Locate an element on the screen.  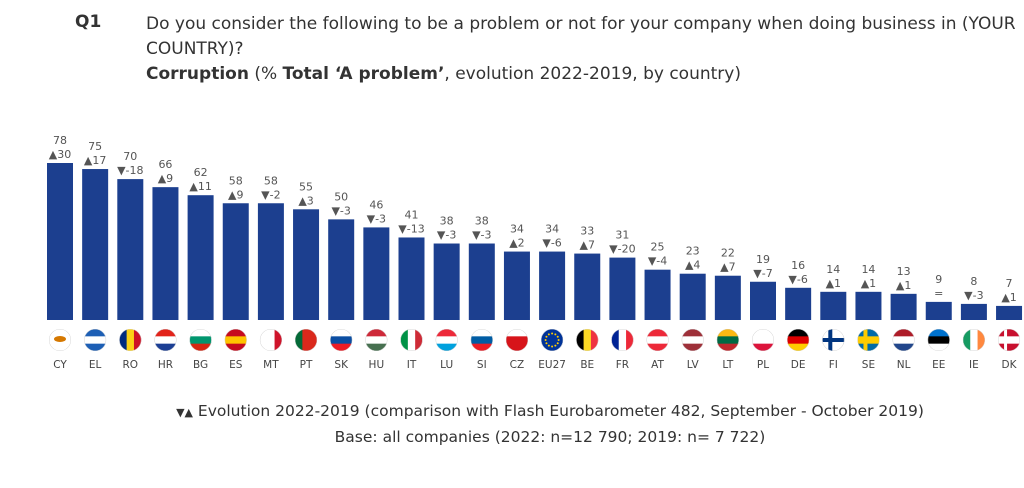
value-label-HU: 46 is located at coordinates (376, 204).